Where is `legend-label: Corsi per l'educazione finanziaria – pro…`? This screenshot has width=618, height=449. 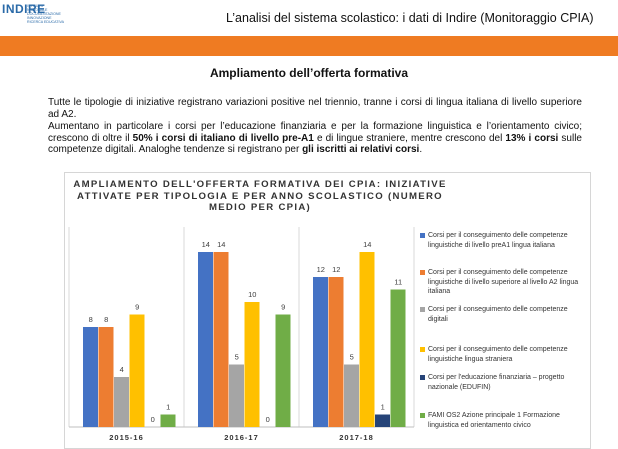
legend-label: Corsi per l'educazione finanziaria – pro… is located at coordinates (496, 382).